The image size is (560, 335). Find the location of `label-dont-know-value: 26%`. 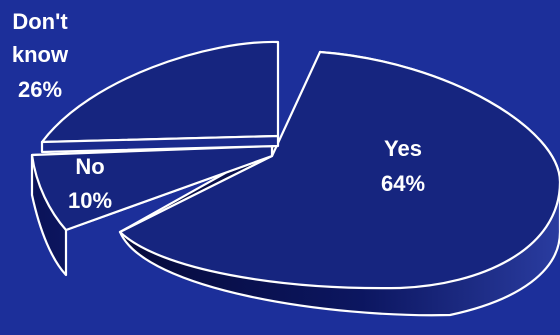

label-dont-know-value: 26% is located at coordinates (40, 89).